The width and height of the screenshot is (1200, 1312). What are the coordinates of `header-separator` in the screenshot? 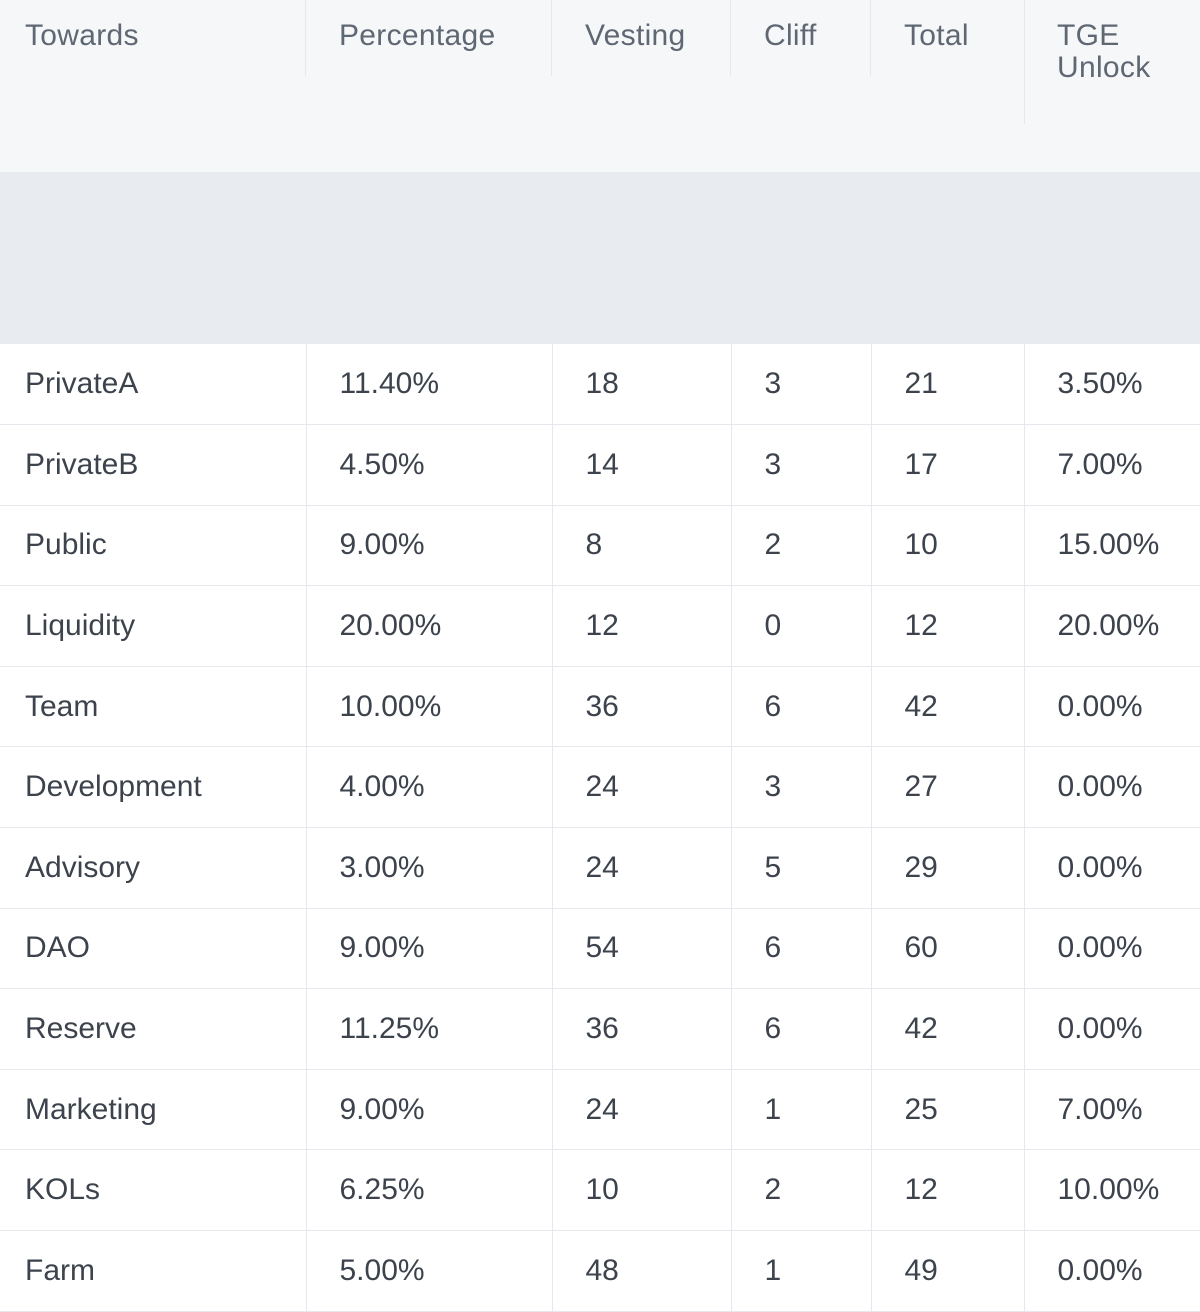 It's located at (600, 258).